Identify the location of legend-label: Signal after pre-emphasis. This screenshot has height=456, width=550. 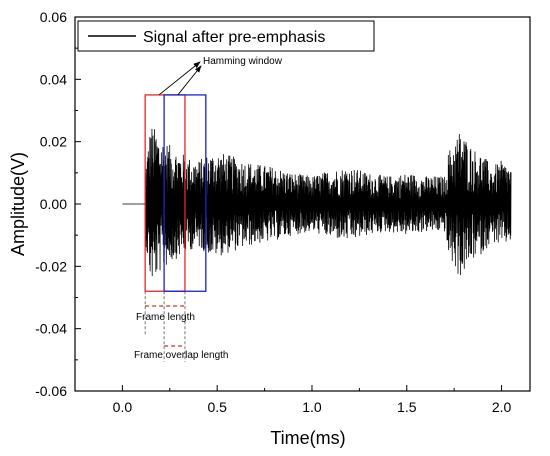
(234, 37).